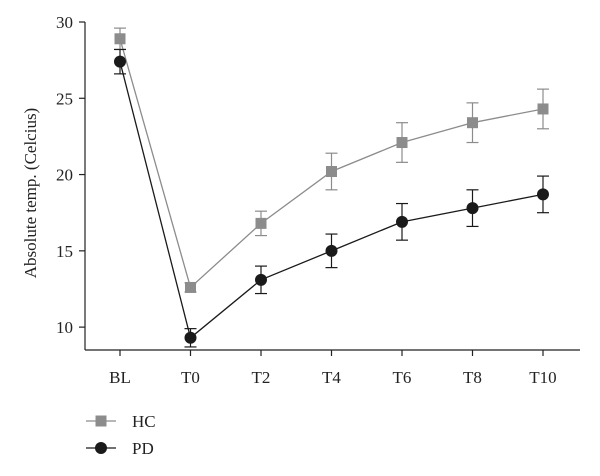  Describe the element at coordinates (190, 377) in the screenshot. I see `x-tick-label: T0` at that location.